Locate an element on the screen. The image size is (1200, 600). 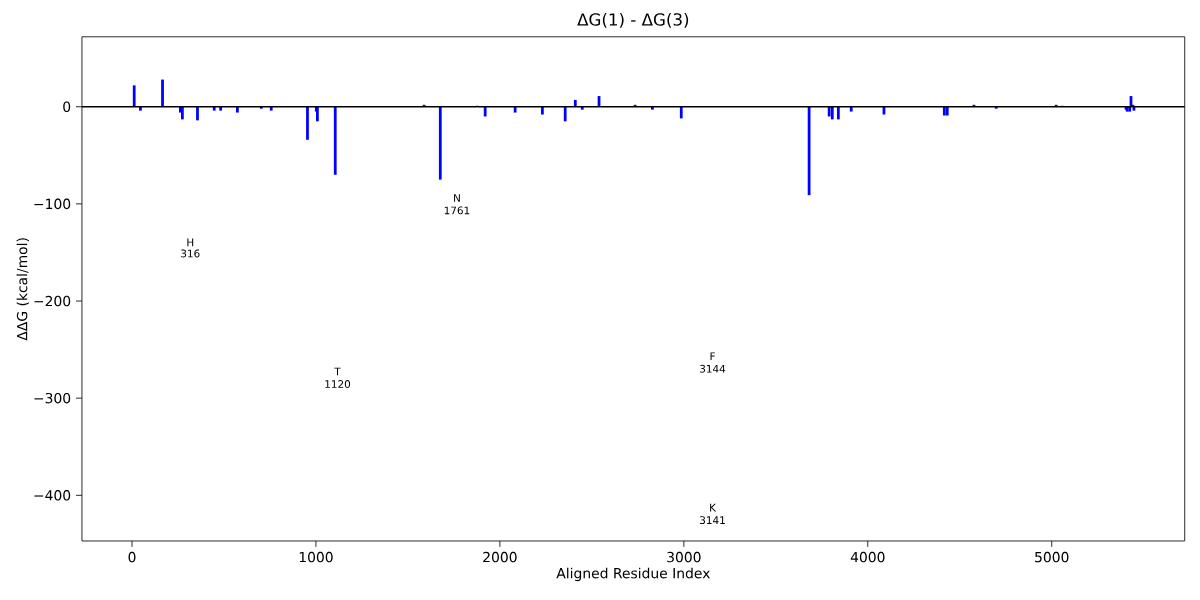
y-tick-label: −200 is located at coordinates (52, 301).